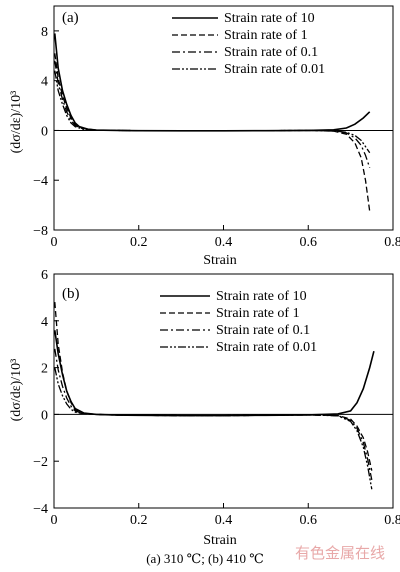 The height and width of the screenshot is (572, 400). I want to click on watermark: 有色金属在线, so click(340, 553).